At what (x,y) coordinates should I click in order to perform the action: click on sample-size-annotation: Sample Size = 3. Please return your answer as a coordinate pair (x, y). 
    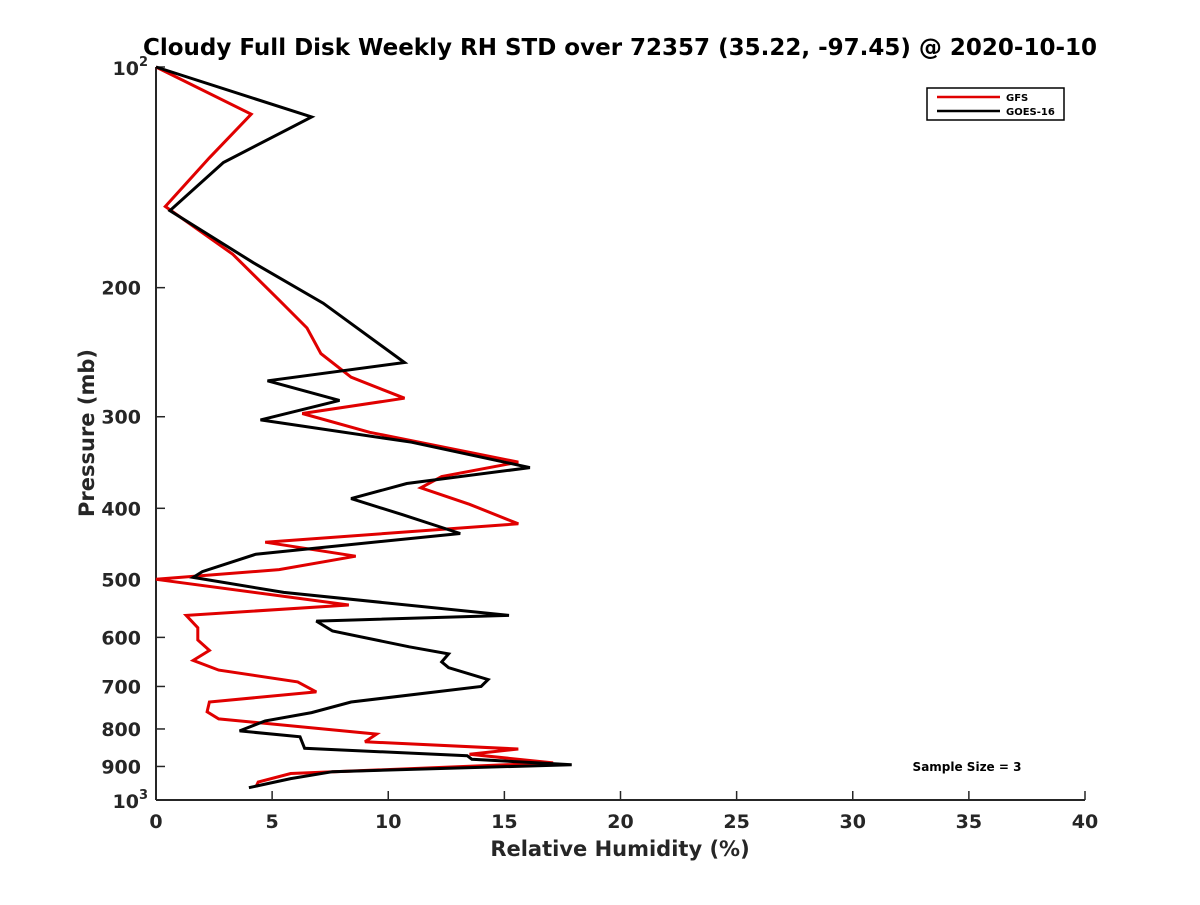
    Looking at the image, I should click on (967, 767).